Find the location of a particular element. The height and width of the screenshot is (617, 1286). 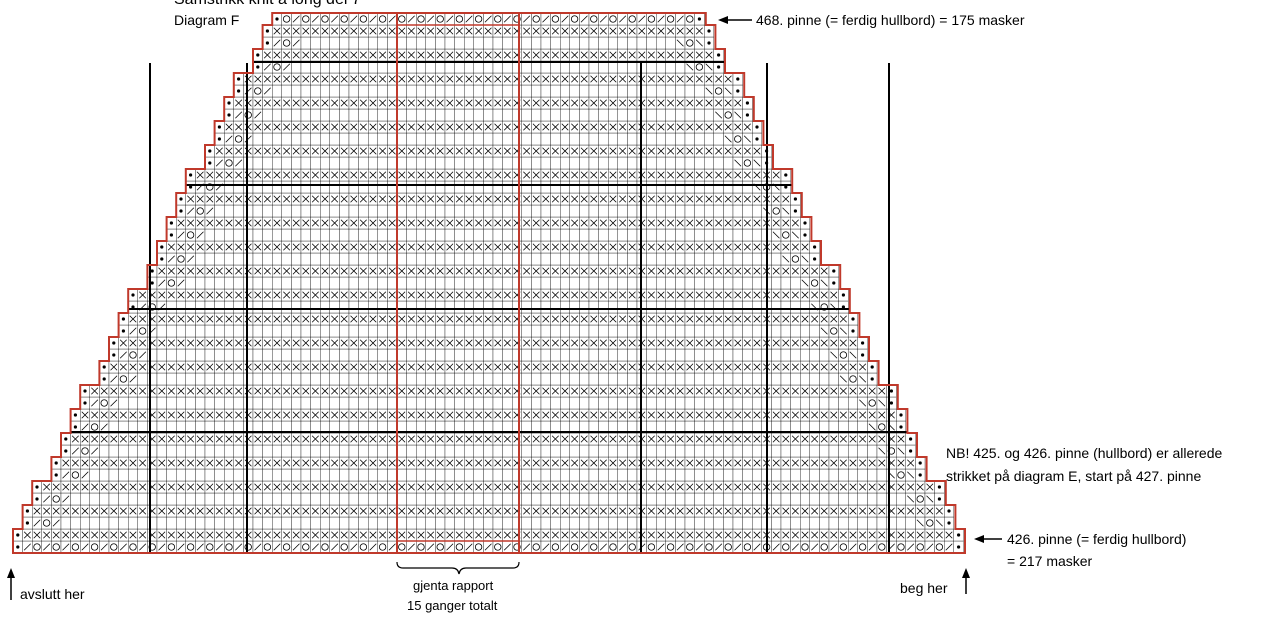

start-label: beg her is located at coordinates (924, 588).